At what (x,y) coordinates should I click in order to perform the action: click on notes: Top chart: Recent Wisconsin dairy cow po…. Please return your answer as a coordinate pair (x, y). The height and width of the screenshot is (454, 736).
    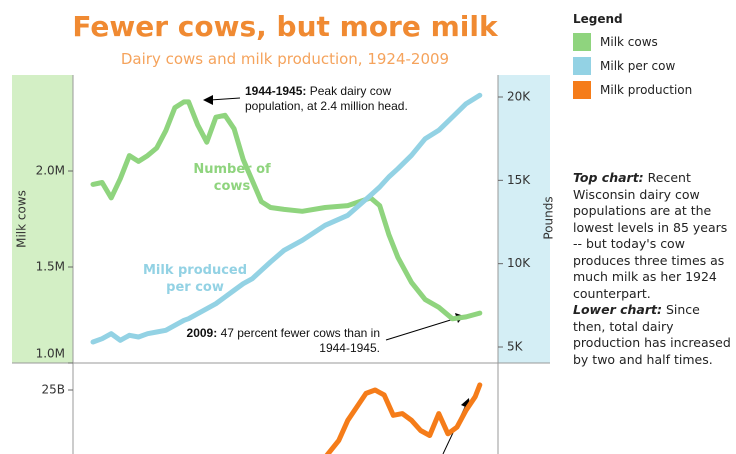
    Looking at the image, I should click on (653, 269).